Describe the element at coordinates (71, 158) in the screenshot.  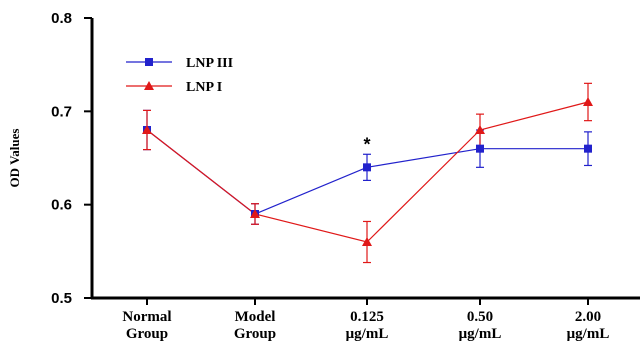
I see `y-ticks: 0.5 0.6 0.7 0.8` at that location.